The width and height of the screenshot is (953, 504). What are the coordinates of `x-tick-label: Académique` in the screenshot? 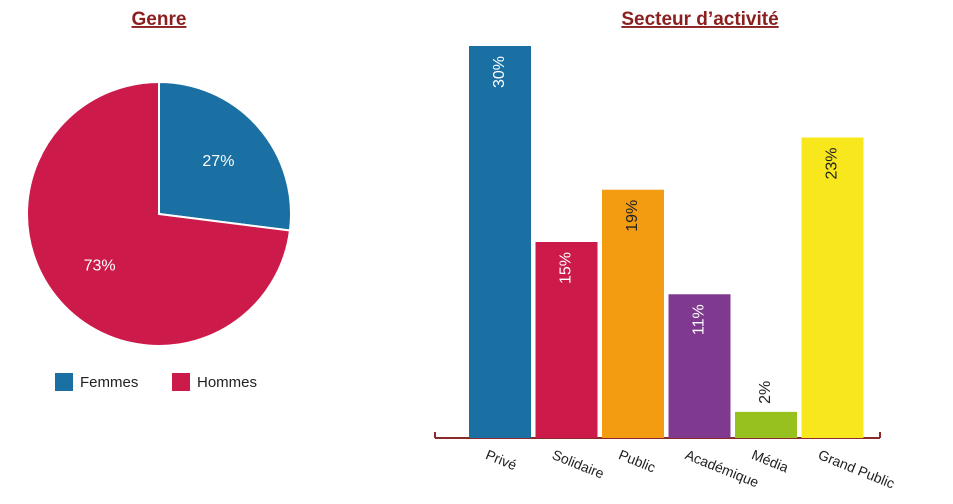 It's located at (722, 468).